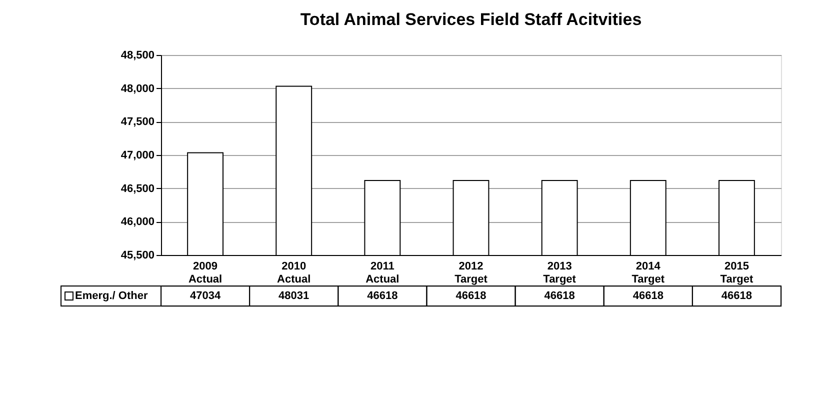 The height and width of the screenshot is (404, 830). I want to click on legend-label: Emerg./ Other, so click(111, 296).